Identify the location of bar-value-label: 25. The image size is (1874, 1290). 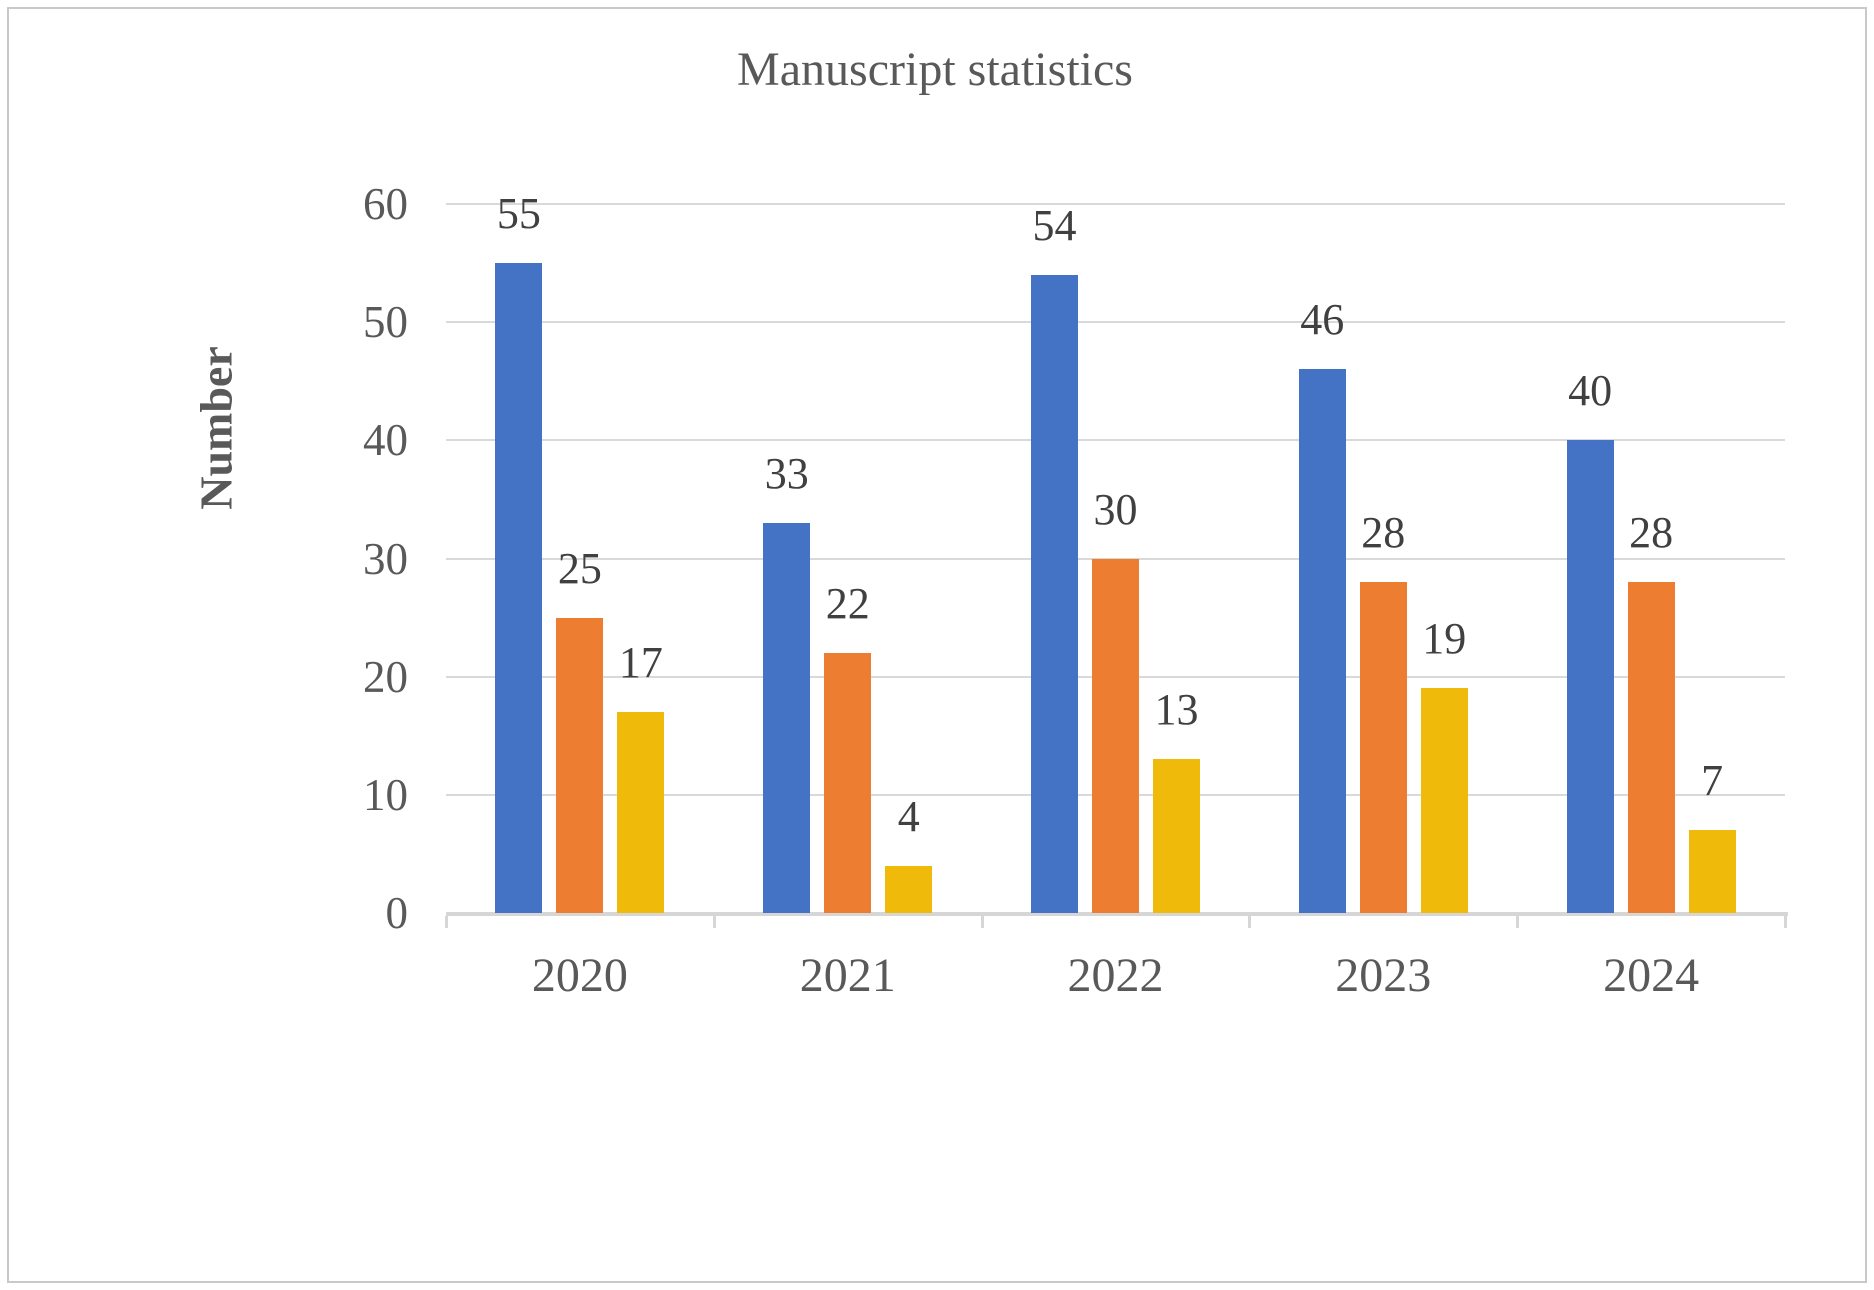
(579, 568).